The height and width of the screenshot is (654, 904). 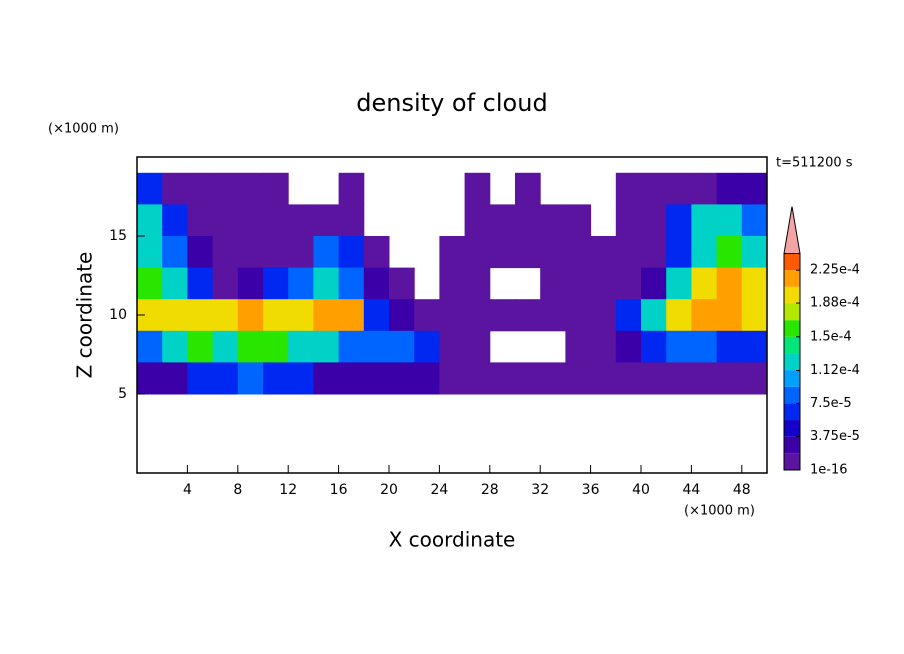 What do you see at coordinates (792, 362) in the screenshot?
I see `colorbar-frame` at bounding box center [792, 362].